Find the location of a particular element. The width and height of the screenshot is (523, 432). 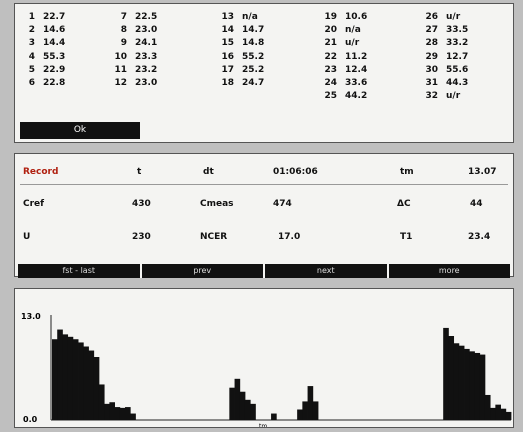

list-item-index: 19 is located at coordinates (330, 17).